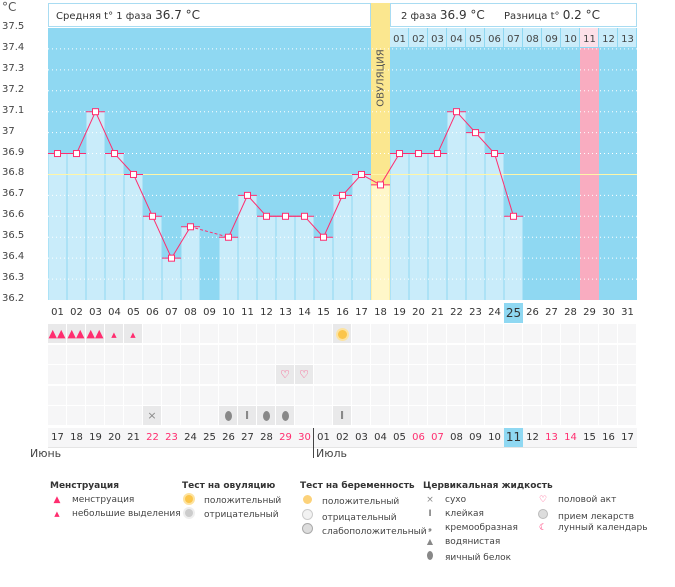 This screenshot has width=675, height=587. Describe the element at coordinates (570, 312) in the screenshot. I see `cycle-day-label: 28` at that location.